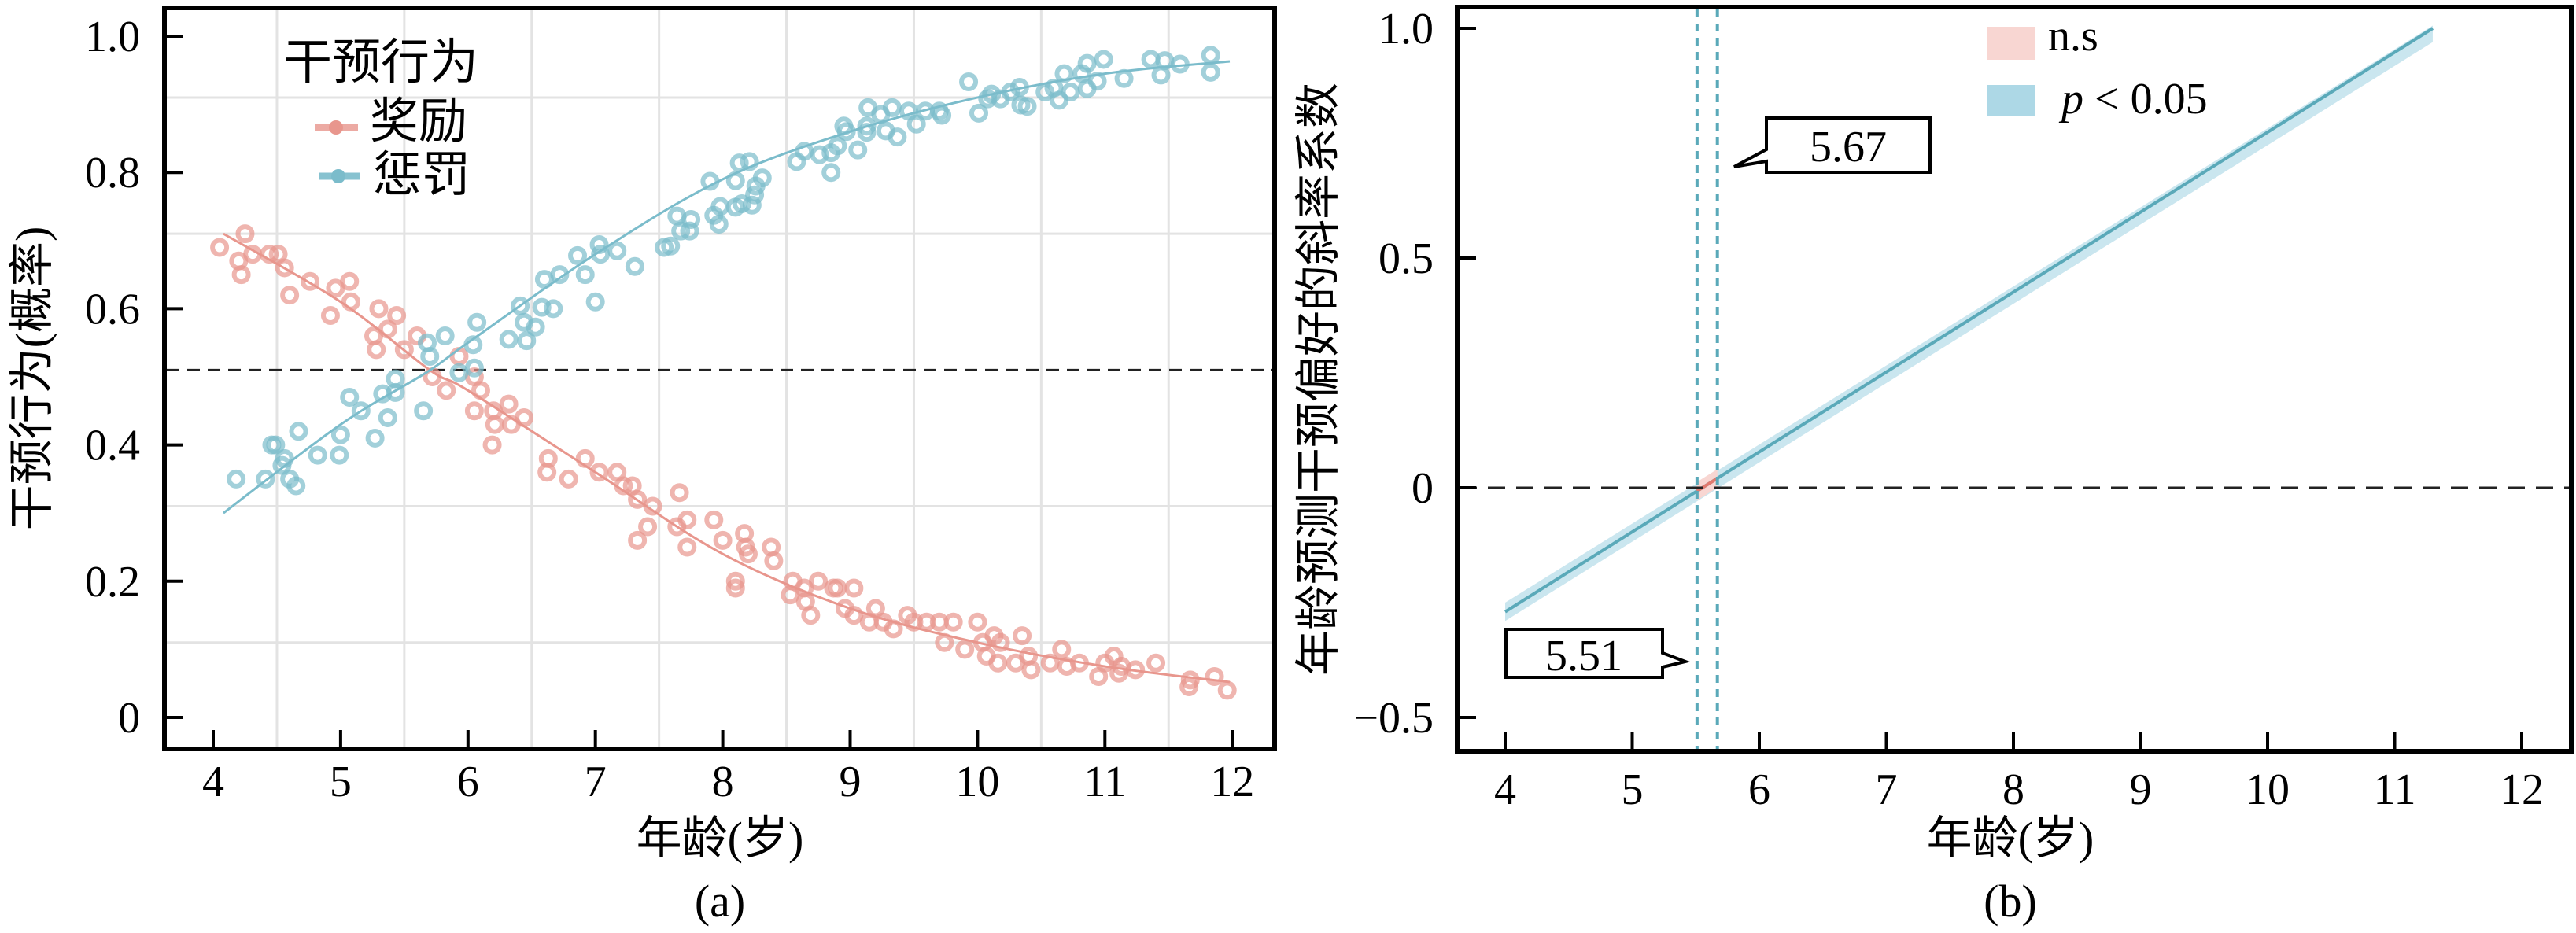 This screenshot has height=933, width=2576. What do you see at coordinates (112, 446) in the screenshot?
I see `y-tick-label: 0.4` at bounding box center [112, 446].